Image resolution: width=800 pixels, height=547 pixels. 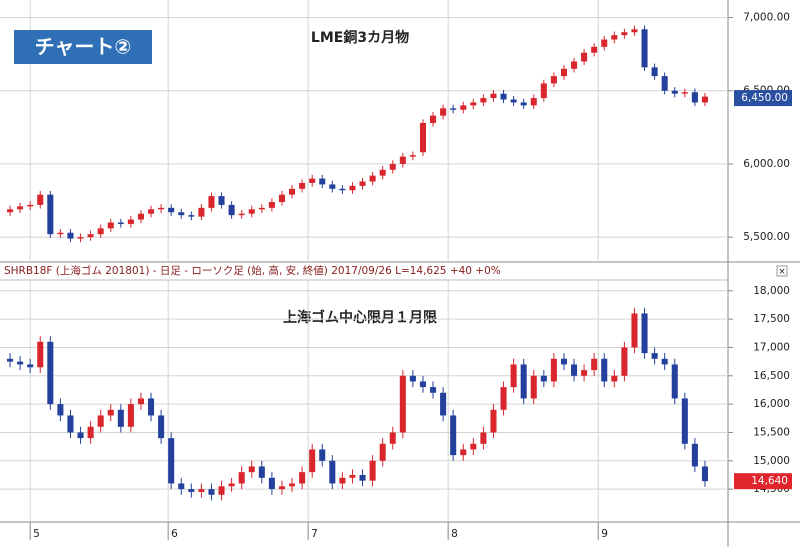 What do you see at coordinates (174, 534) in the screenshot?
I see `x-tick-label: 6` at bounding box center [174, 534].